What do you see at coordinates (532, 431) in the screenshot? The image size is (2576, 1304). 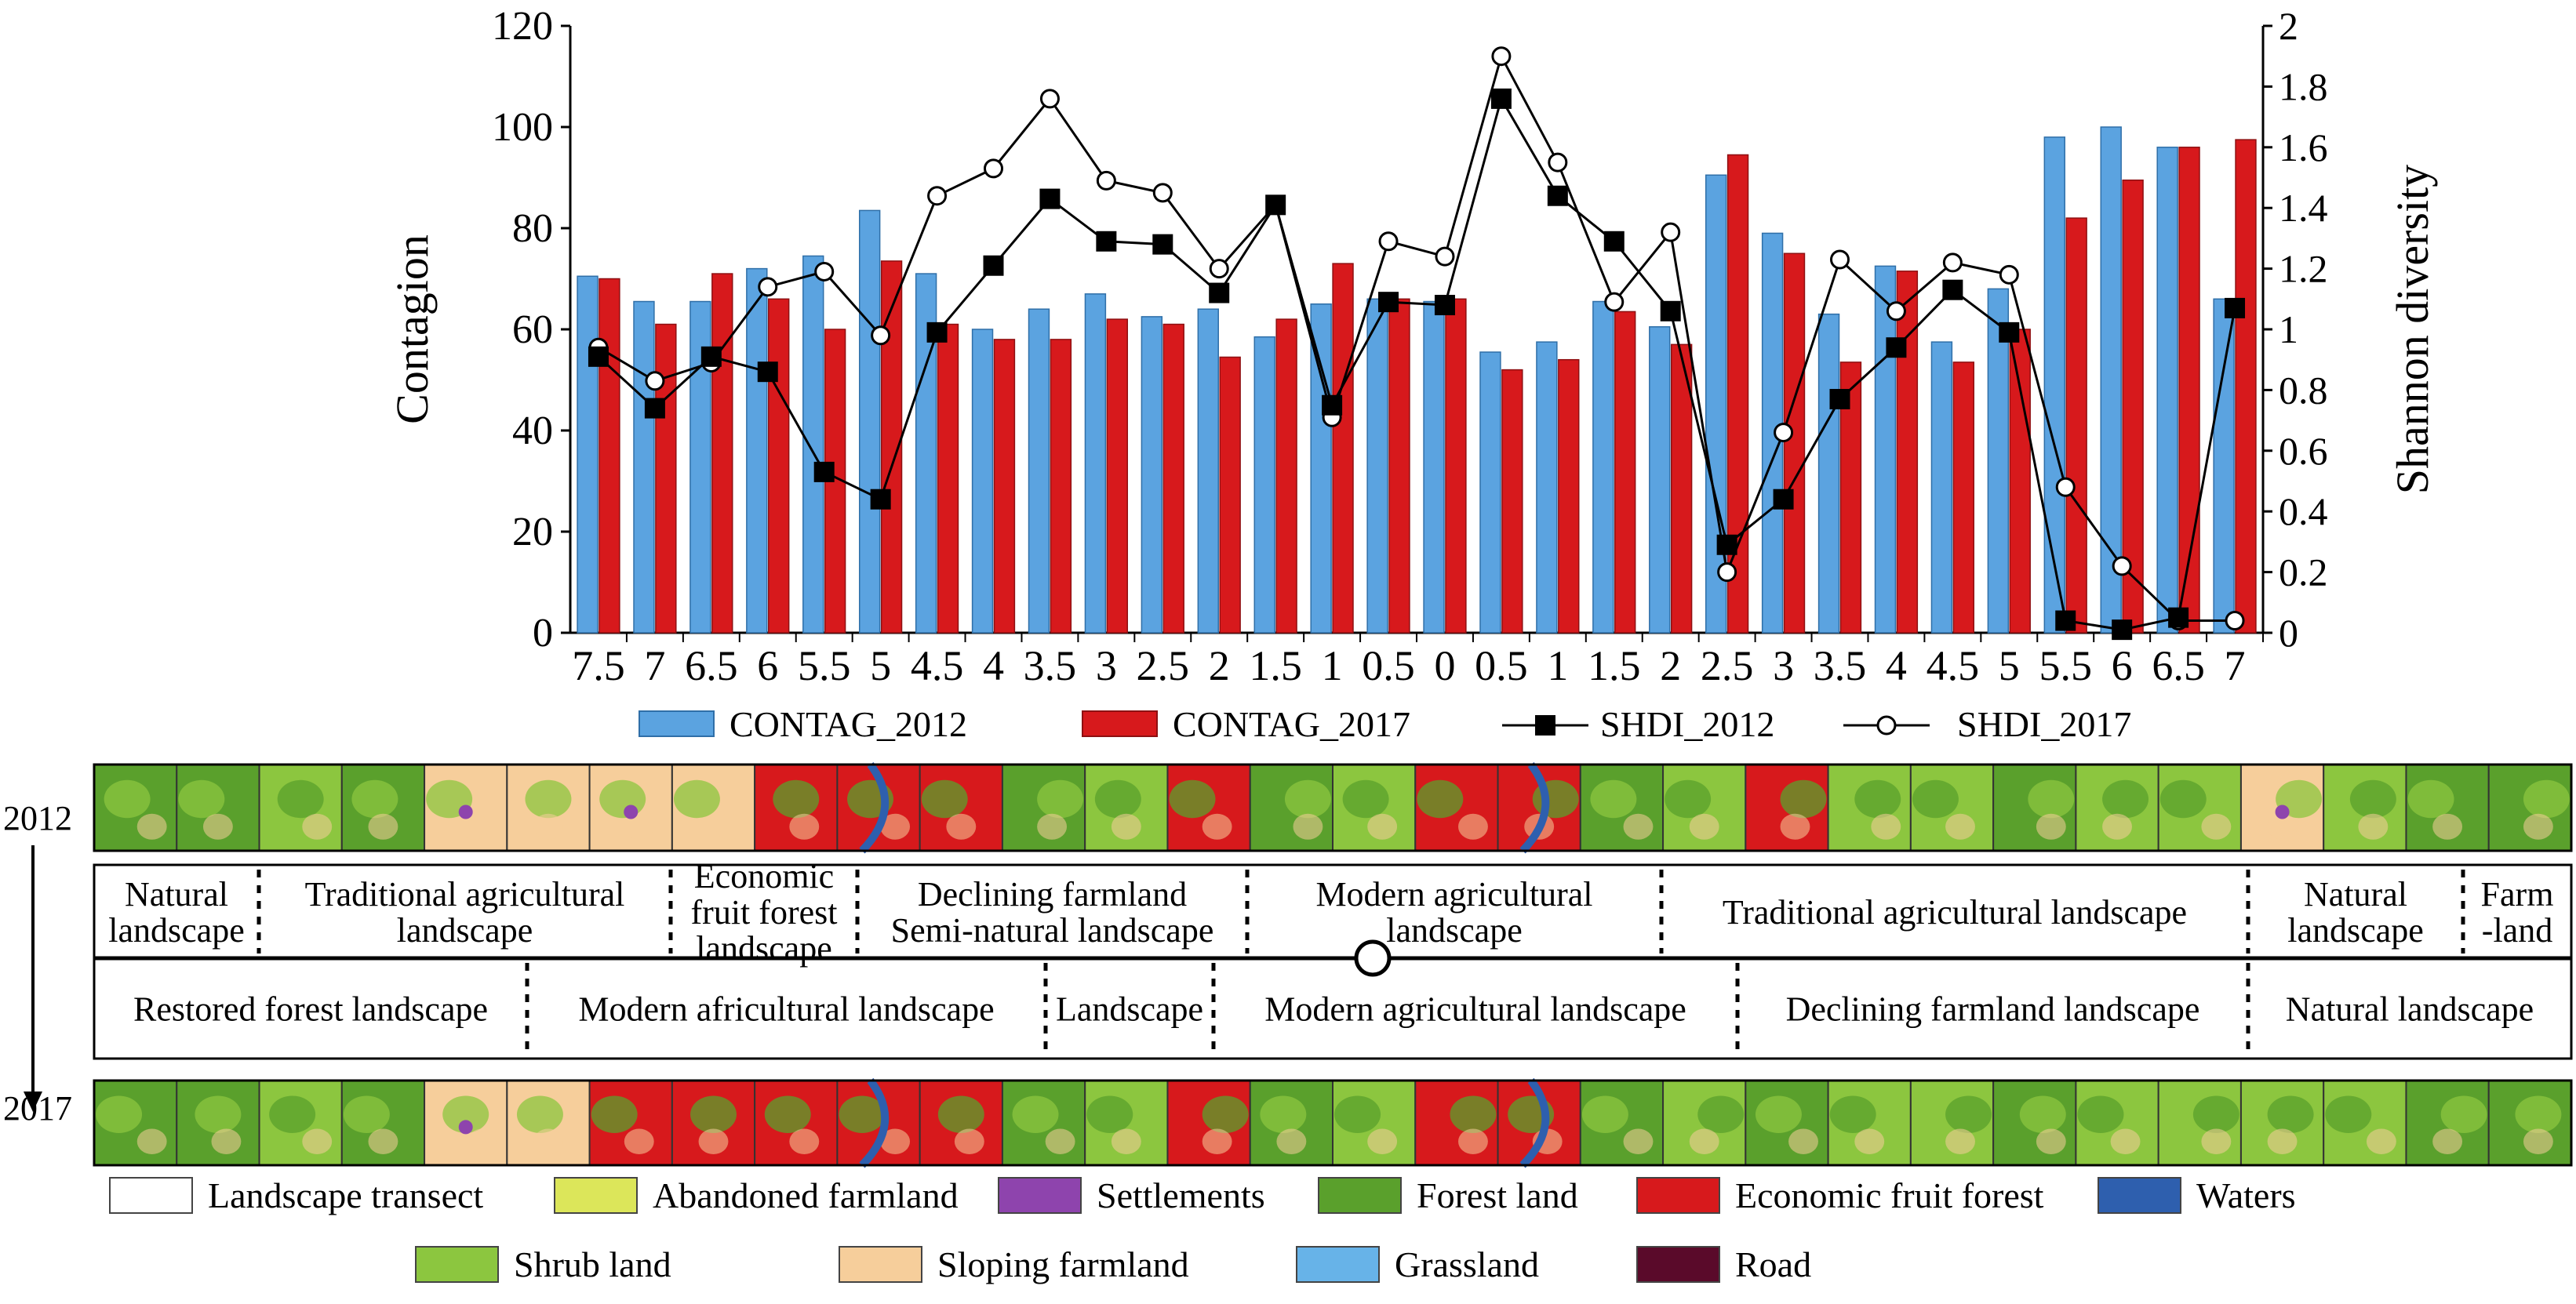 I see `y-tick-label: 40` at bounding box center [532, 431].